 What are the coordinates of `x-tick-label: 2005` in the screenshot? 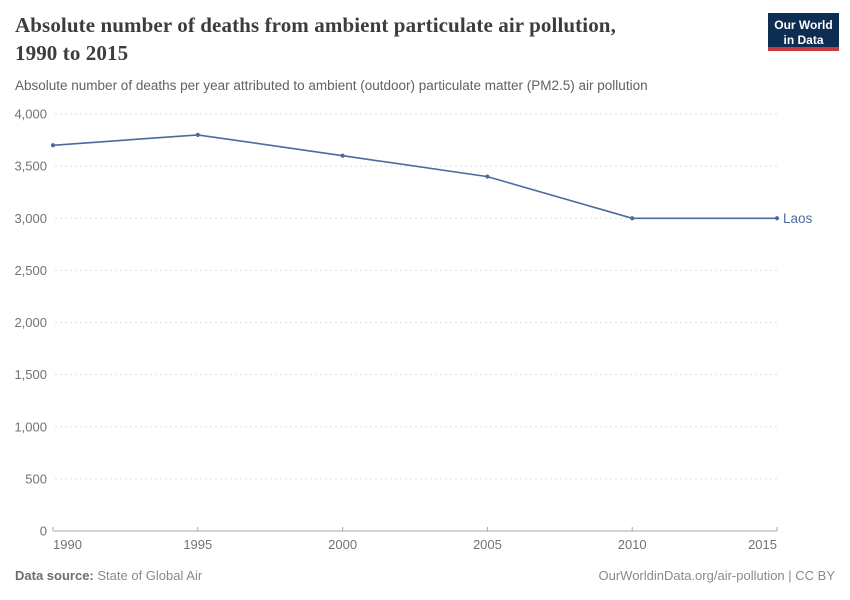 It's located at (487, 544).